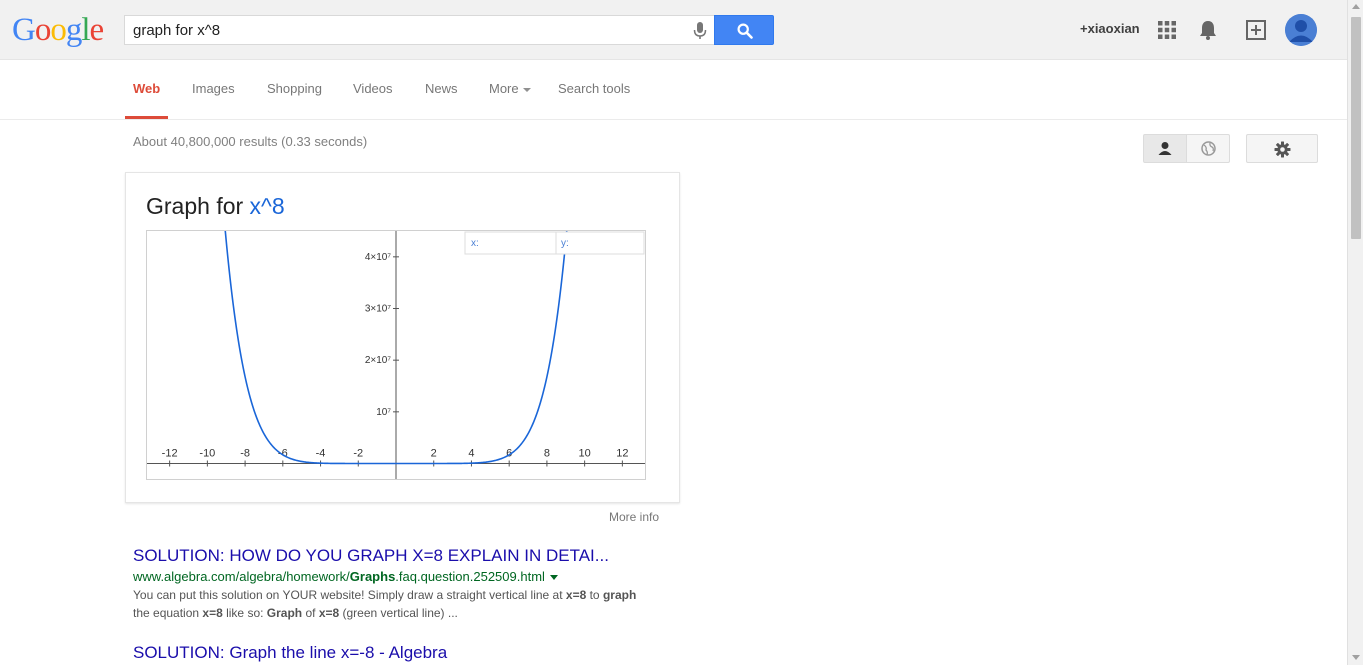  I want to click on x-tick-label: 8, so click(547, 454).